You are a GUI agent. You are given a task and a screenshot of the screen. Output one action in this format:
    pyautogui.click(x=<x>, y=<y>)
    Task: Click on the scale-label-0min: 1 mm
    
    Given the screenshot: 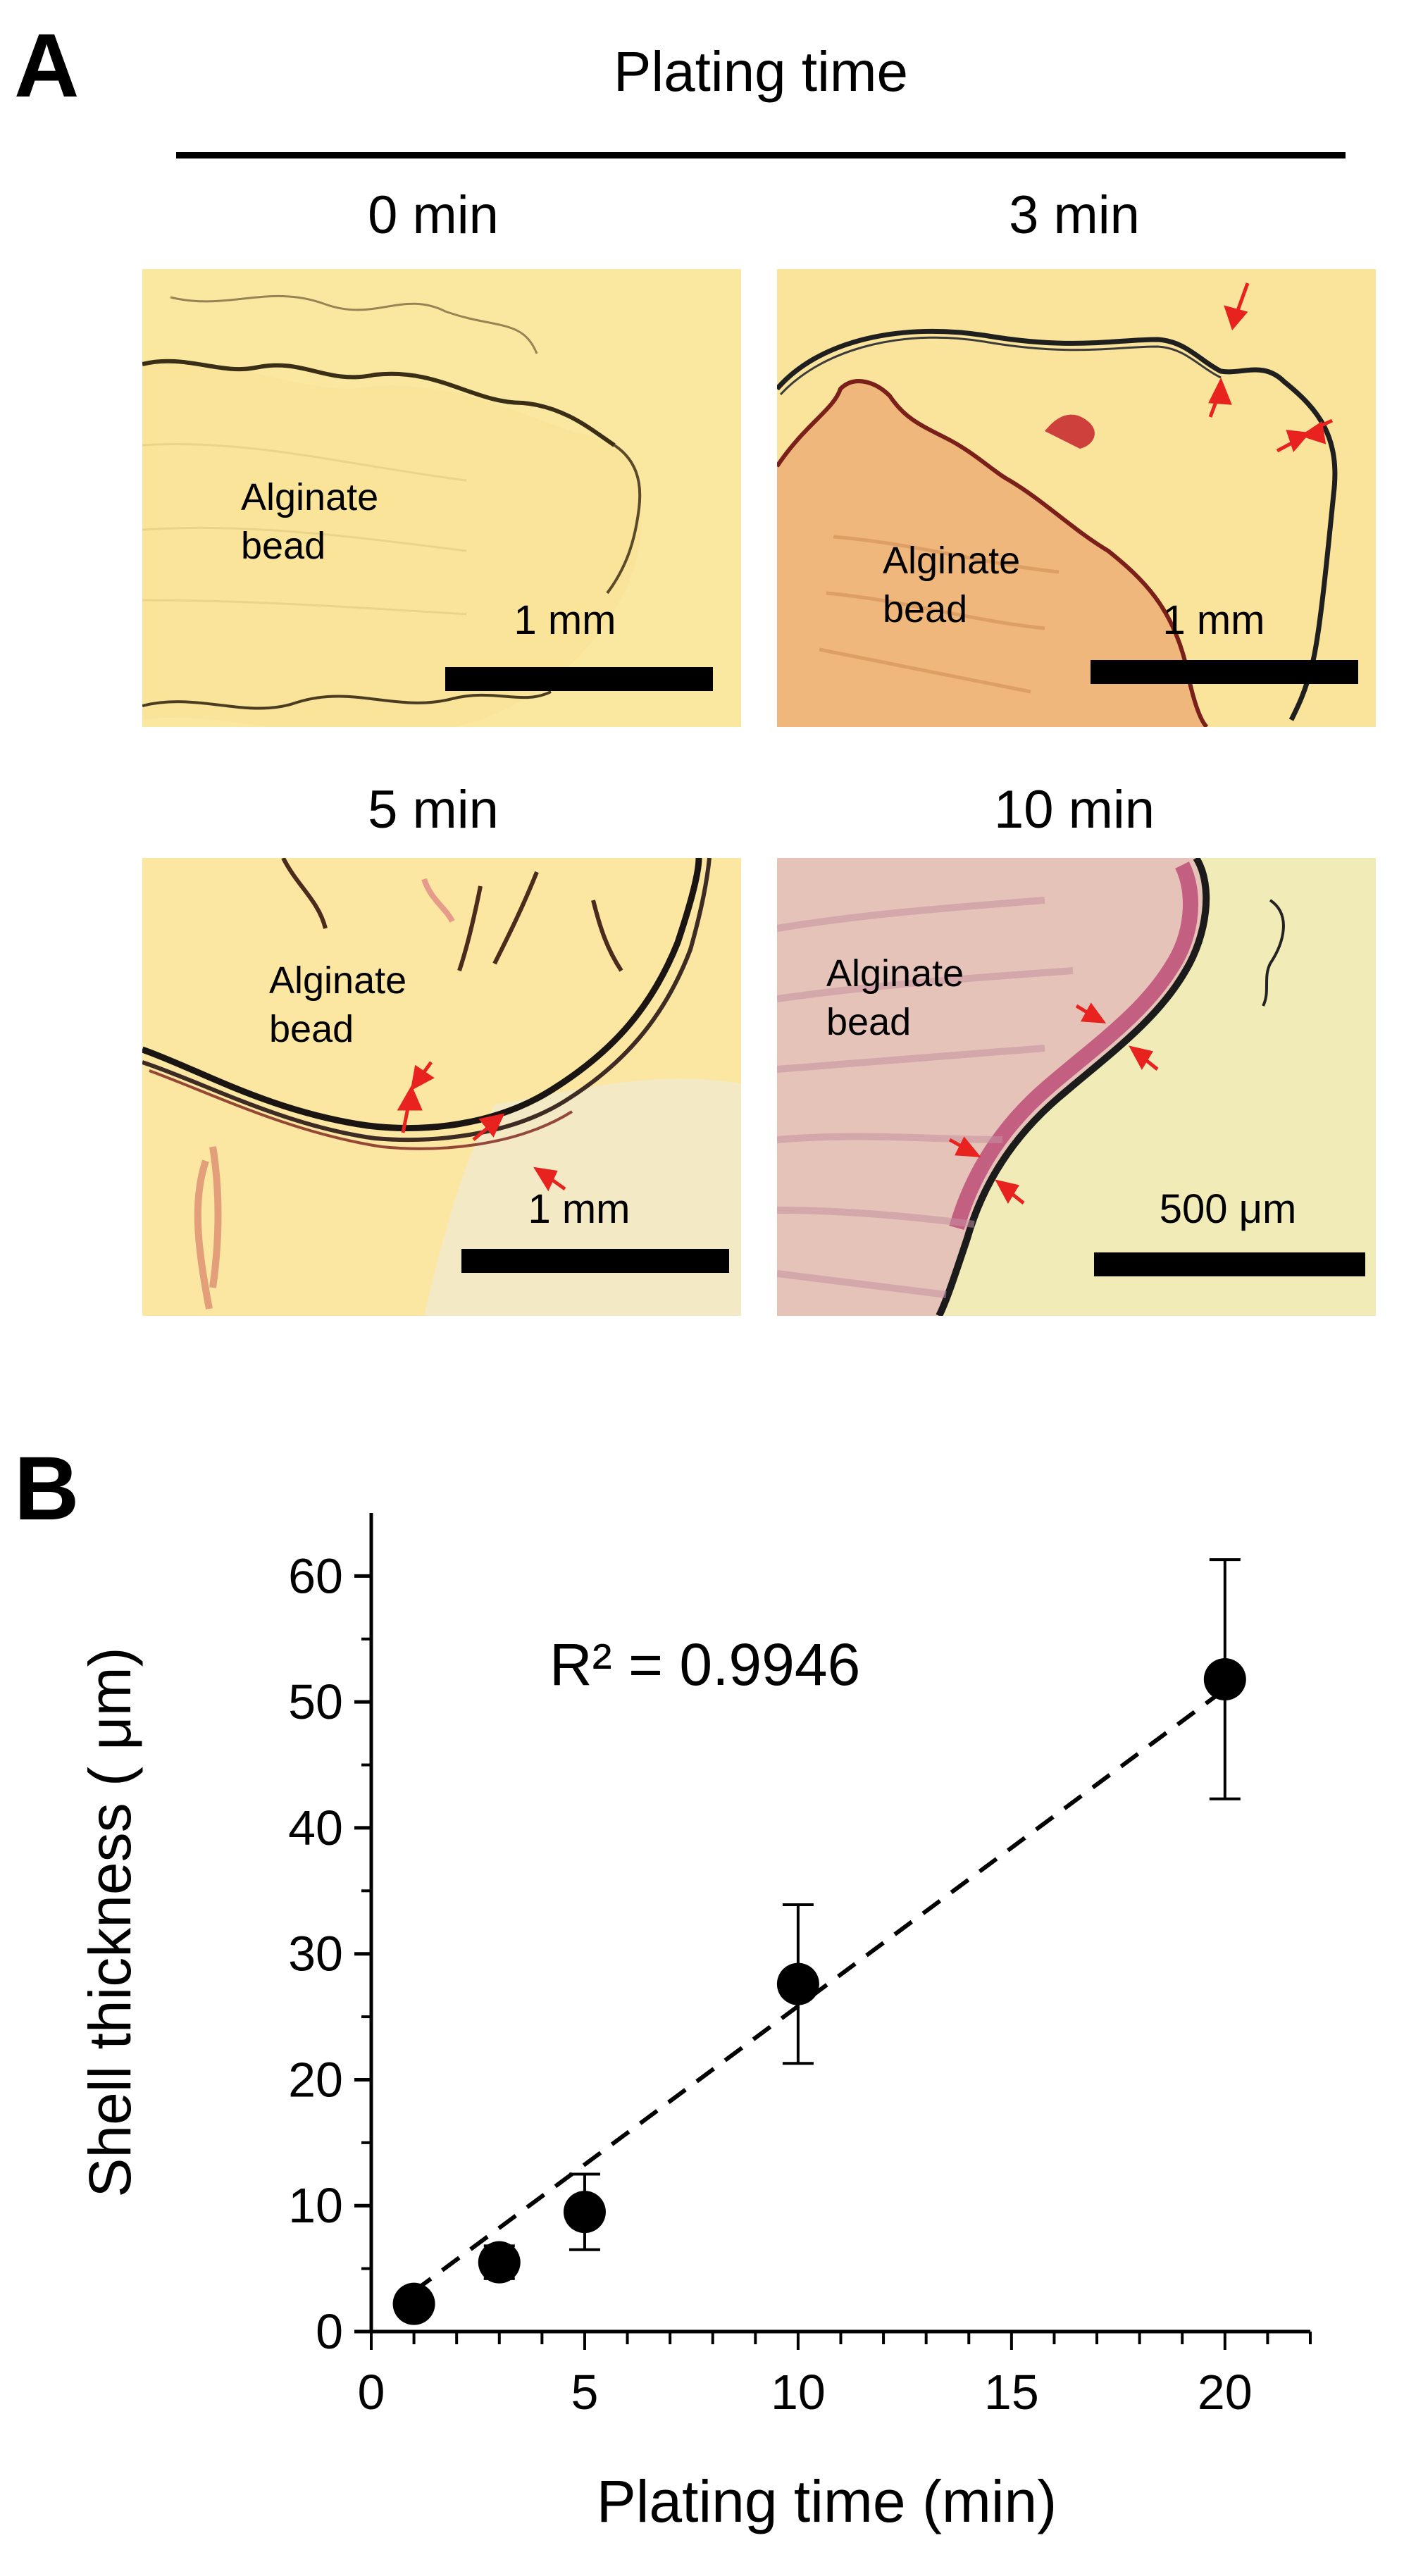 What is the action you would take?
    pyautogui.click(x=565, y=620)
    